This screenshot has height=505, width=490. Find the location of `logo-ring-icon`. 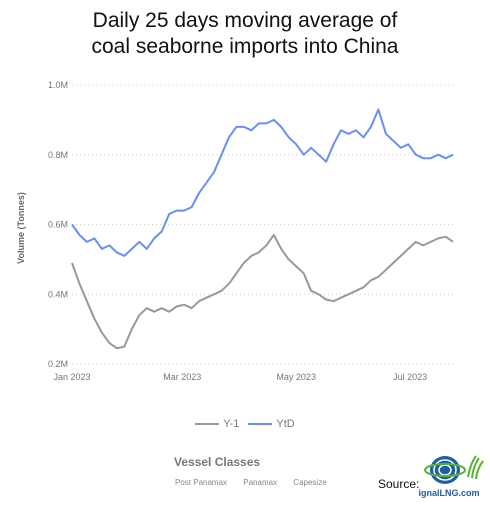

logo-ring-icon is located at coordinates (445, 470).